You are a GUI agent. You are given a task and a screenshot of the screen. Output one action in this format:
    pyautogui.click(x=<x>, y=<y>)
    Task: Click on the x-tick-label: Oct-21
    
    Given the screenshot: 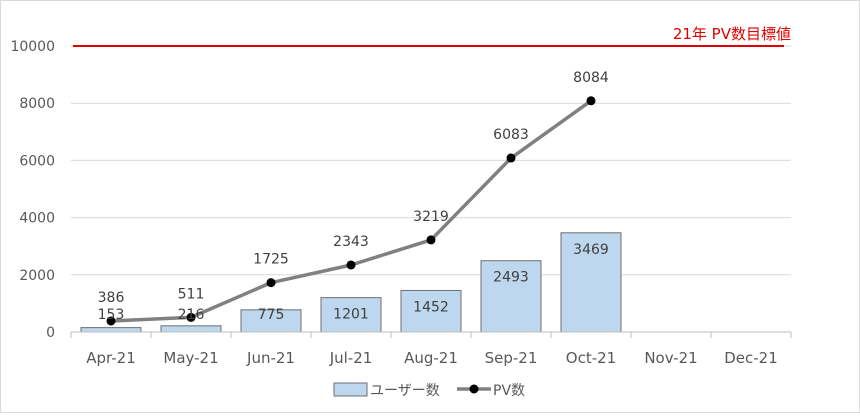 What is the action you would take?
    pyautogui.click(x=591, y=358)
    